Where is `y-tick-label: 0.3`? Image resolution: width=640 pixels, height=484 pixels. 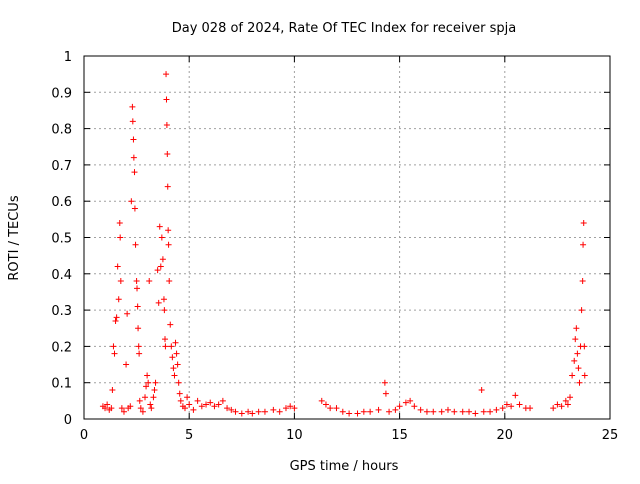 y-tick-label: 0.3 is located at coordinates (61, 311).